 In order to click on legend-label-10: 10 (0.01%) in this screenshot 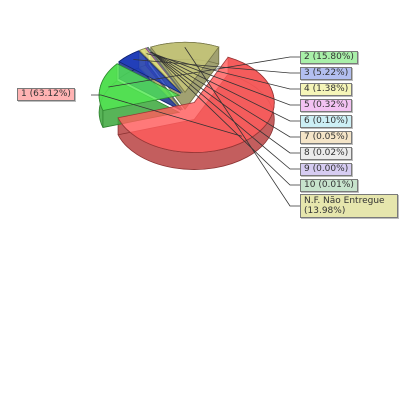, I will do `click(329, 185)`.